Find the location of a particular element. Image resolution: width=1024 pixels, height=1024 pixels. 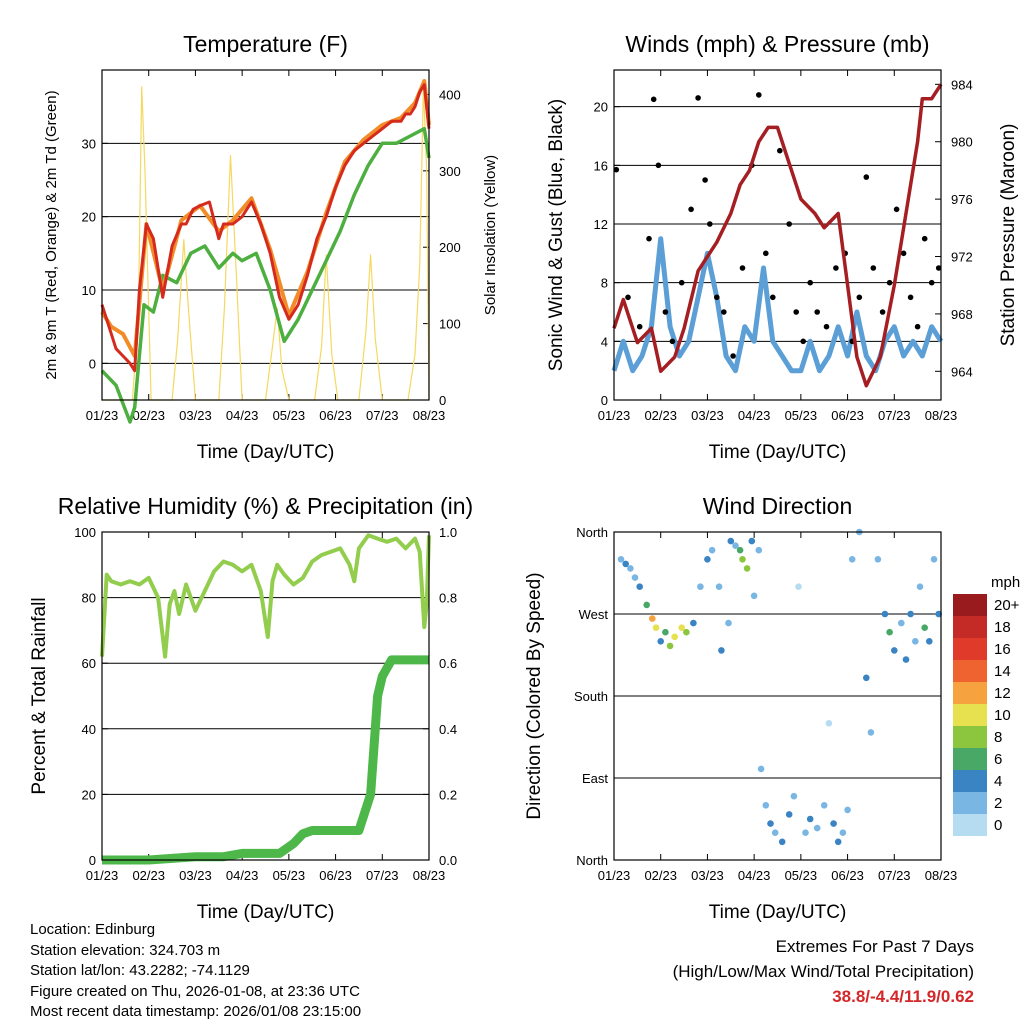

y-right-tick-label: 972 is located at coordinates (962, 257).